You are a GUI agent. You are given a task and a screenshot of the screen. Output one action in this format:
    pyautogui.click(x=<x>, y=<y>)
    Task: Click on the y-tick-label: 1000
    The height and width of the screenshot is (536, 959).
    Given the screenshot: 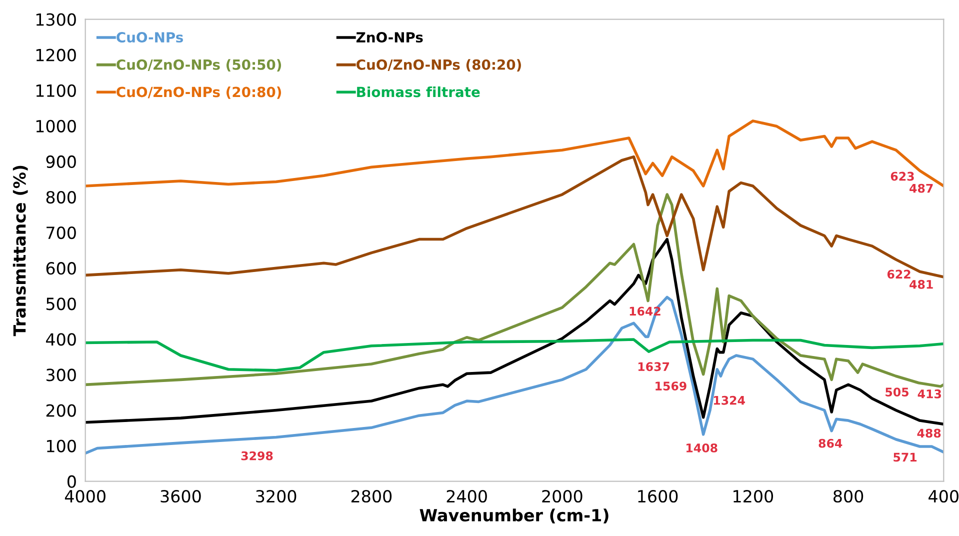 What is the action you would take?
    pyautogui.click(x=56, y=126)
    